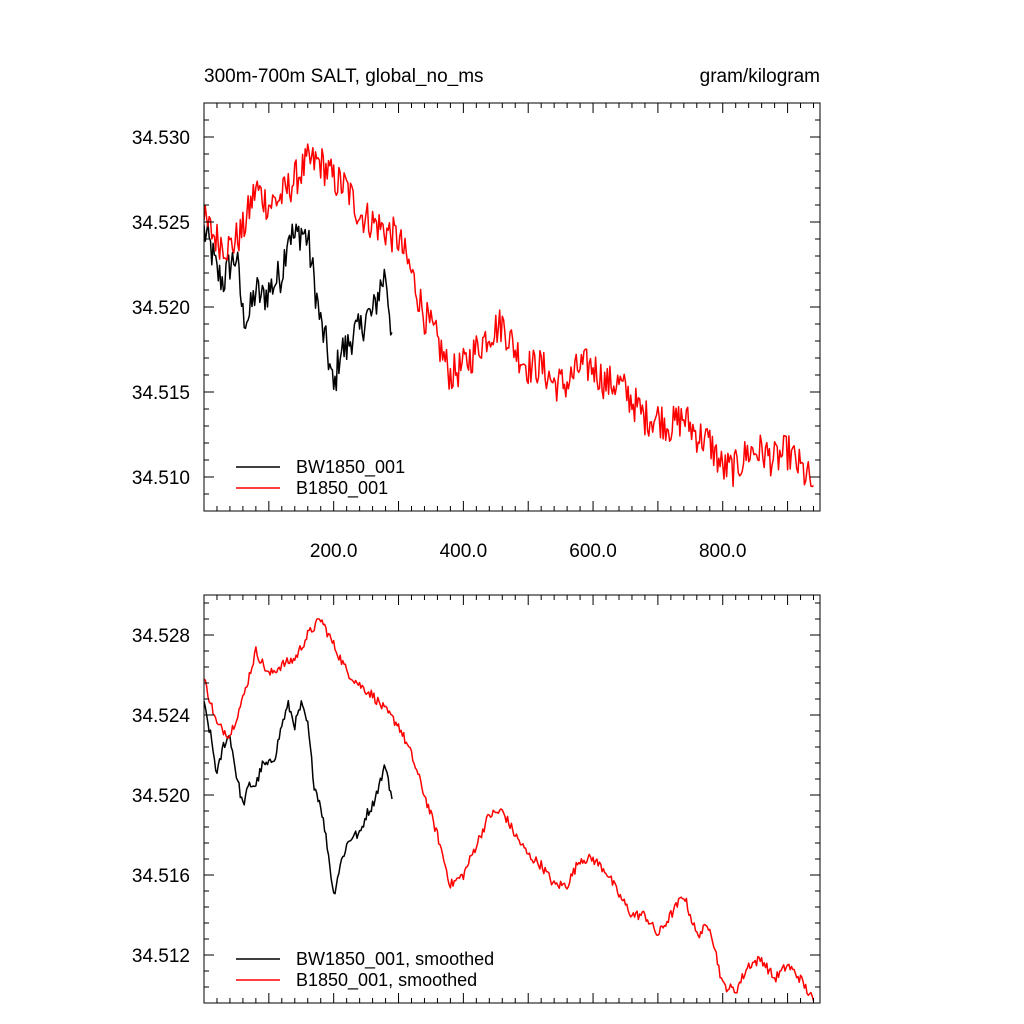  Describe the element at coordinates (161, 223) in the screenshot. I see `y-tick-label: 34.525` at that location.